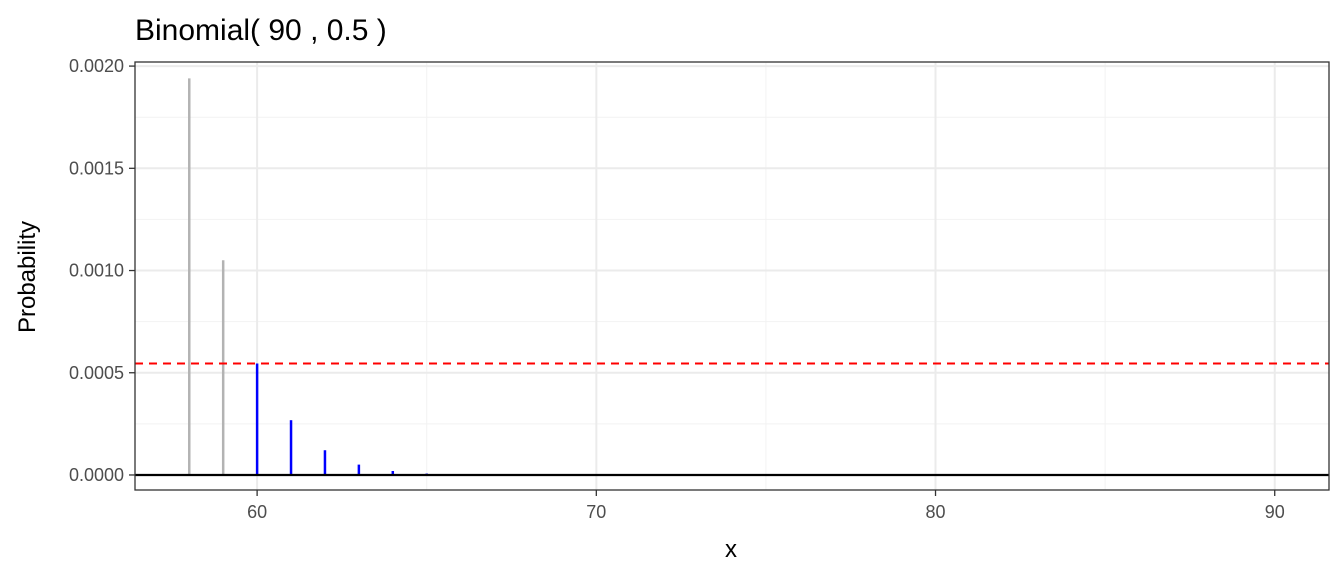 This screenshot has width=1344, height=576. What do you see at coordinates (261, 30) in the screenshot?
I see `chart-title: Binomial( 90 , 0.5 )` at bounding box center [261, 30].